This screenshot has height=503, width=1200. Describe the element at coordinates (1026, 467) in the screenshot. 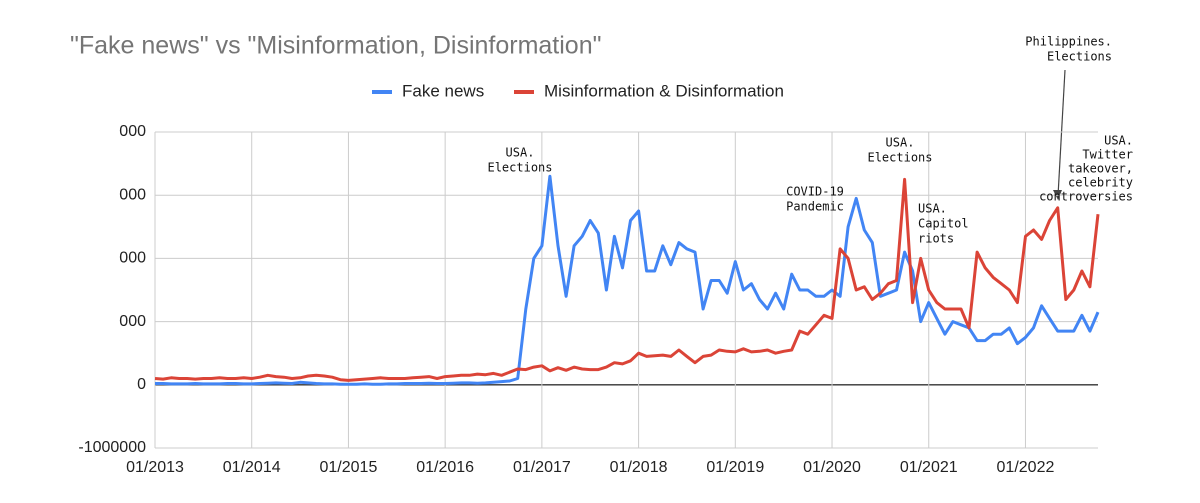

I see `x-tick-label: 01/2022` at that location.